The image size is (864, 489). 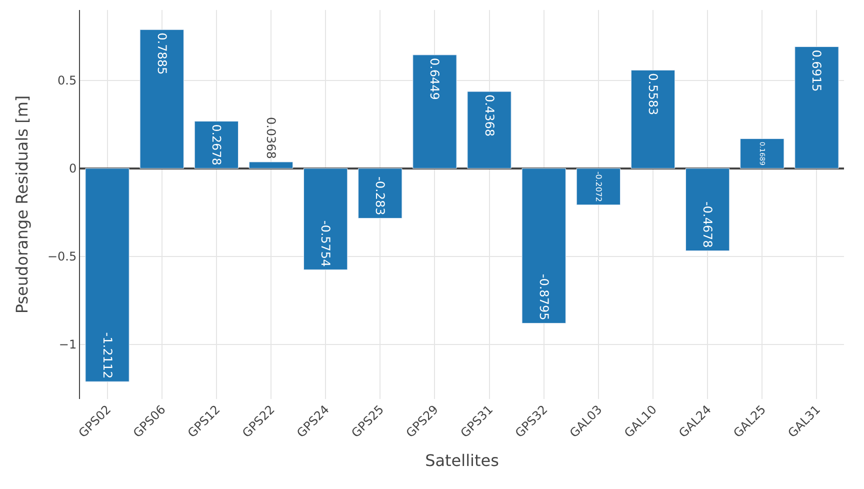 What do you see at coordinates (817, 71) in the screenshot?
I see `data-label: 0.6915` at bounding box center [817, 71].